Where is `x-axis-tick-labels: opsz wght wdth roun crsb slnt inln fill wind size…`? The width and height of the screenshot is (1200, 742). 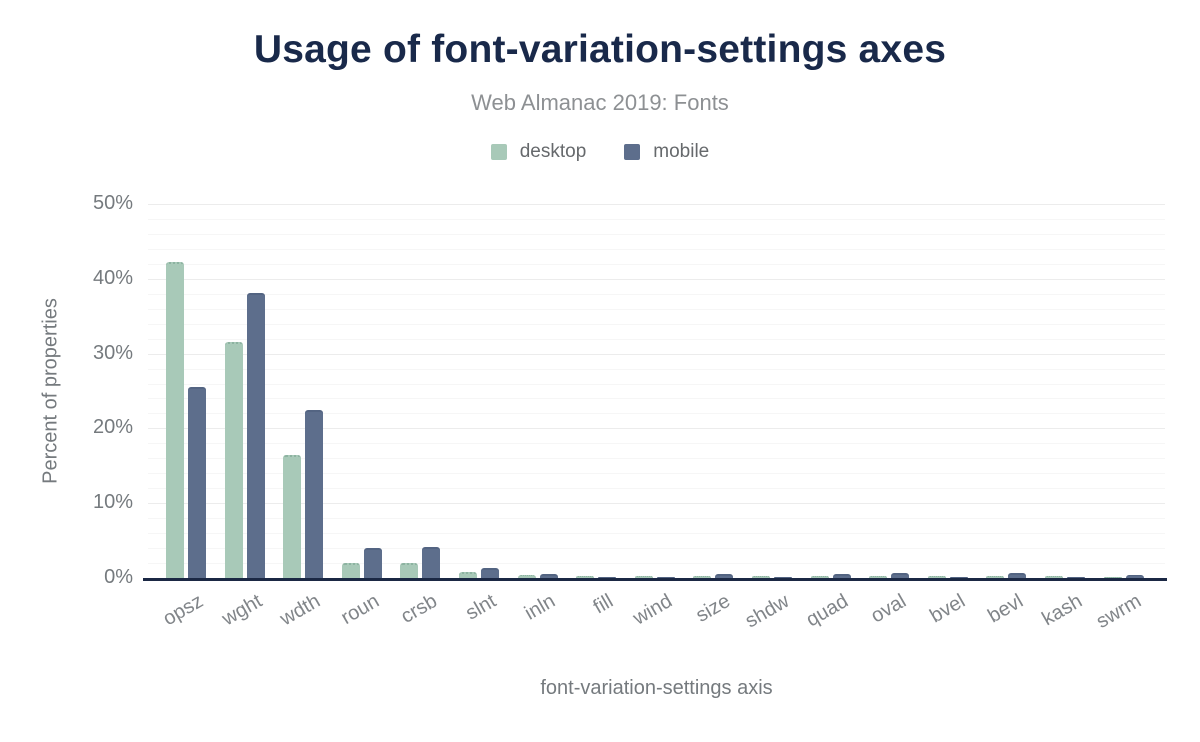
x-axis-tick-labels: opsz wght wdth roun crsb slnt inln fill wind size… is located at coordinates (656, 608).